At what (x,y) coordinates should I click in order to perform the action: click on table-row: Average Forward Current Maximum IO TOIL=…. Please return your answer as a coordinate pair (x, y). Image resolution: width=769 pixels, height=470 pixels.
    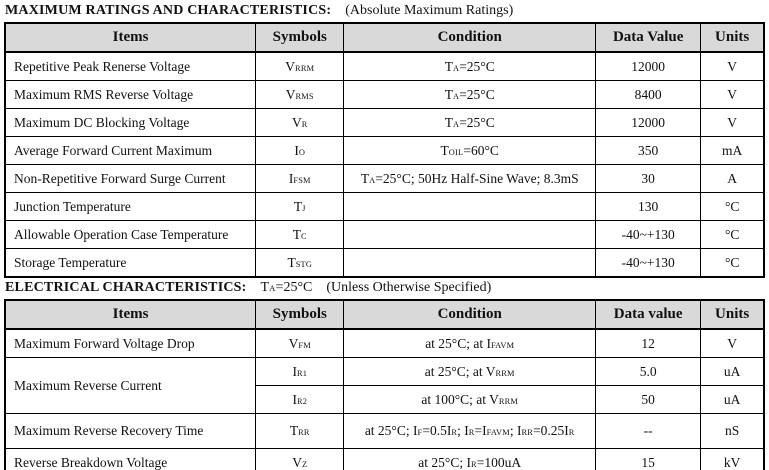
    Looking at the image, I should click on (384, 150).